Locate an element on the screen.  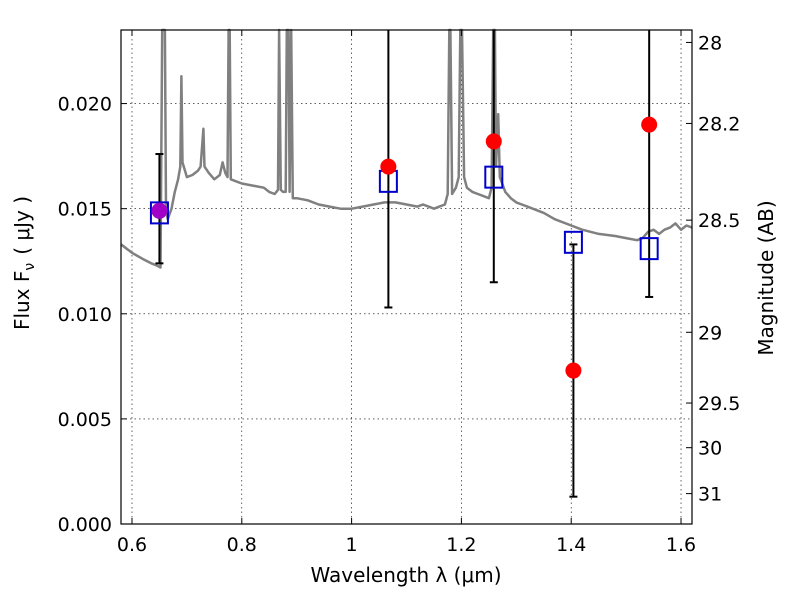
x-tick-label: 1.4 is located at coordinates (571, 545).